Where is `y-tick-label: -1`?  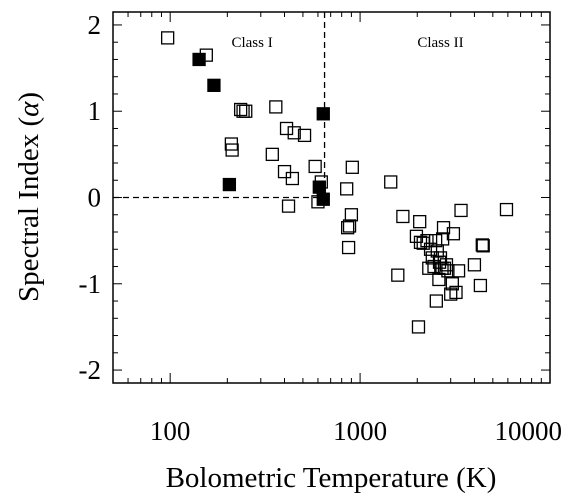
y-tick-label: -1 is located at coordinates (90, 284).